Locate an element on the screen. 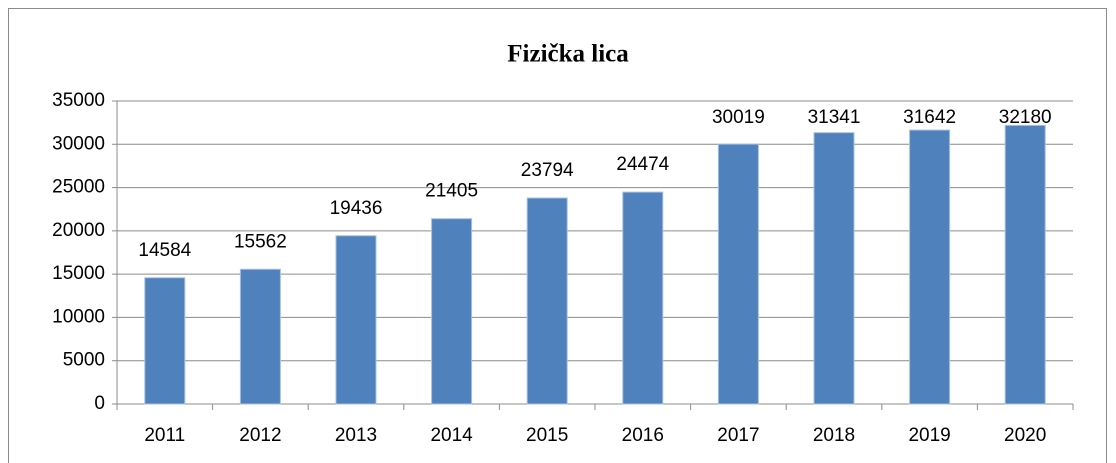  y-tick-label: 30000 is located at coordinates (78, 143).